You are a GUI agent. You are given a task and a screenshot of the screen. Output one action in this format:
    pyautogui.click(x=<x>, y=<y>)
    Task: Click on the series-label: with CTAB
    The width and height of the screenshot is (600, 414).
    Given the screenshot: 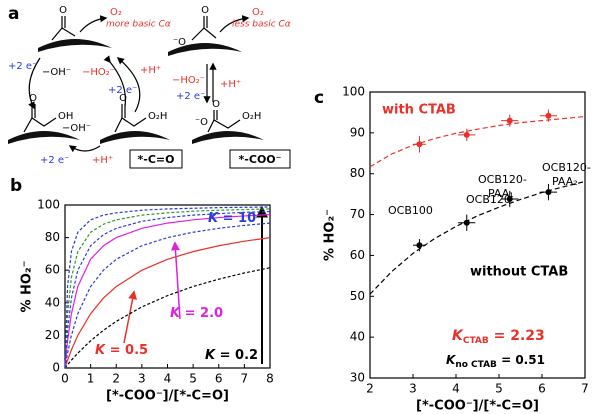 What is the action you would take?
    pyautogui.click(x=419, y=110)
    